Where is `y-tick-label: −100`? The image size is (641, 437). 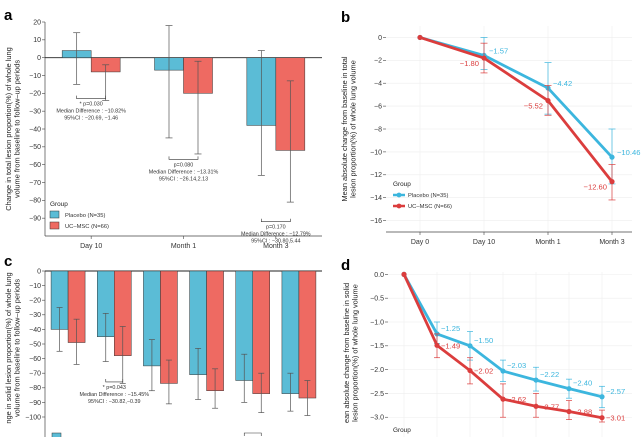
y-tick-label: −100 is located at coordinates (33, 417).